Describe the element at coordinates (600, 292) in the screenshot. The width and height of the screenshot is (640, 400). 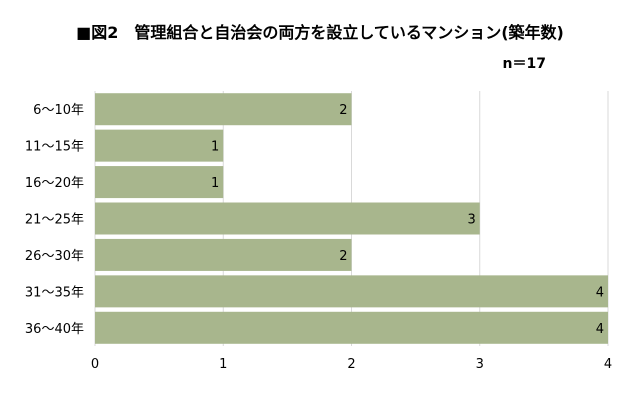
I see `data-label-5: 4` at that location.